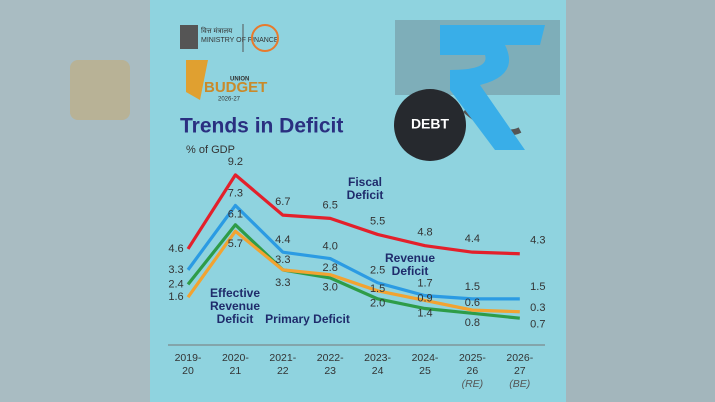 The image size is (715, 402). What do you see at coordinates (240, 40) in the screenshot?
I see `ministry: MINISTRY OF FINANCE` at bounding box center [240, 40].